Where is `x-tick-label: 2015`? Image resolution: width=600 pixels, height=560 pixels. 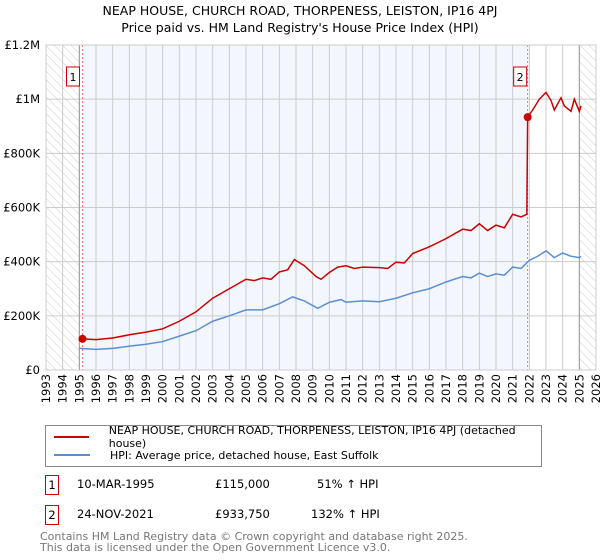 x-tick-label: 2015 is located at coordinates (413, 388).